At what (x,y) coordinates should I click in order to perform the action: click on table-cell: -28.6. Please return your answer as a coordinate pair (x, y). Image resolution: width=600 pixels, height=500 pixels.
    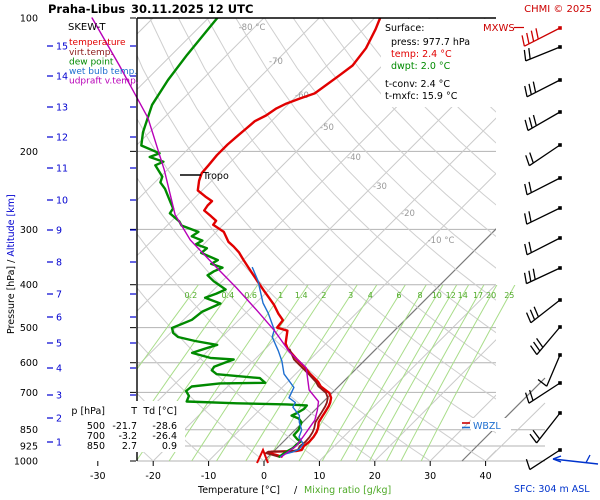
    Looking at the image, I should click on (164, 426).